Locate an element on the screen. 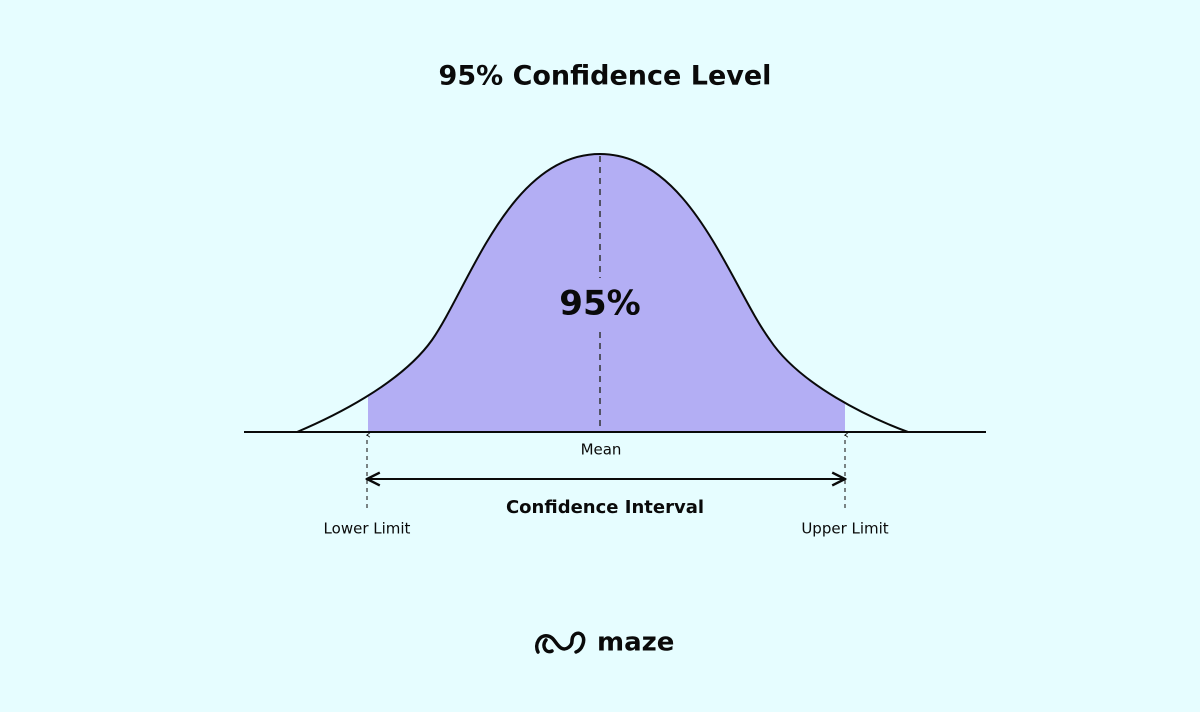 The width and height of the screenshot is (1200, 712). interval-label: Confidence Interval is located at coordinates (605, 507).